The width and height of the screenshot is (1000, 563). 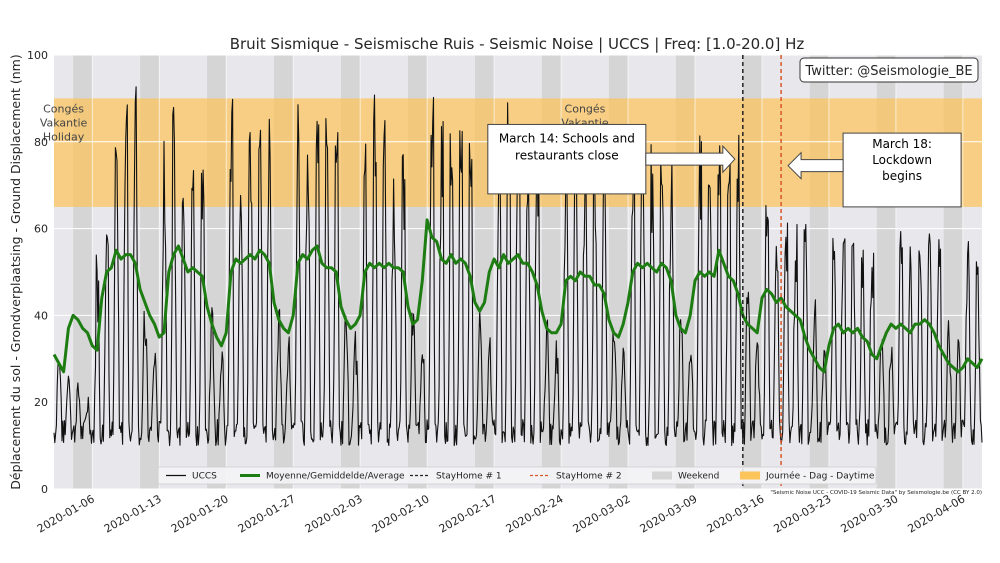 What do you see at coordinates (41, 402) in the screenshot?
I see `y-tick-label: 20` at bounding box center [41, 402].